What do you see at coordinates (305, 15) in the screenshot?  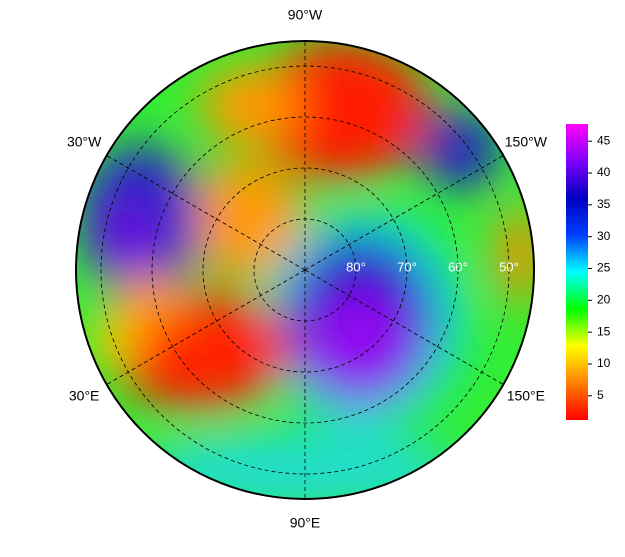 I see `meridian-label: 90°W` at bounding box center [305, 15].